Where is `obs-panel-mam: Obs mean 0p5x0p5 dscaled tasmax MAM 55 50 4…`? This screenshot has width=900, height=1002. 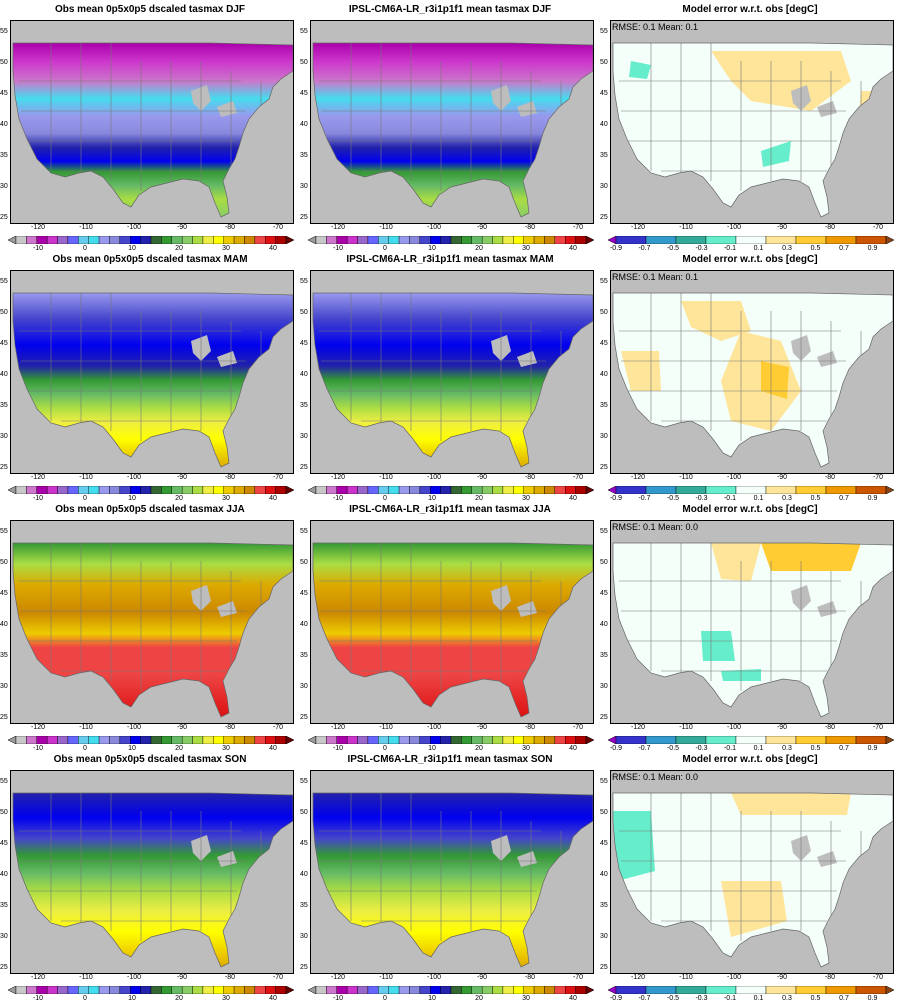
obs-panel-mam: Obs mean 0p5x0p5 dscaled tasmax MAM 55 50 4… is located at coordinates (150, 377).